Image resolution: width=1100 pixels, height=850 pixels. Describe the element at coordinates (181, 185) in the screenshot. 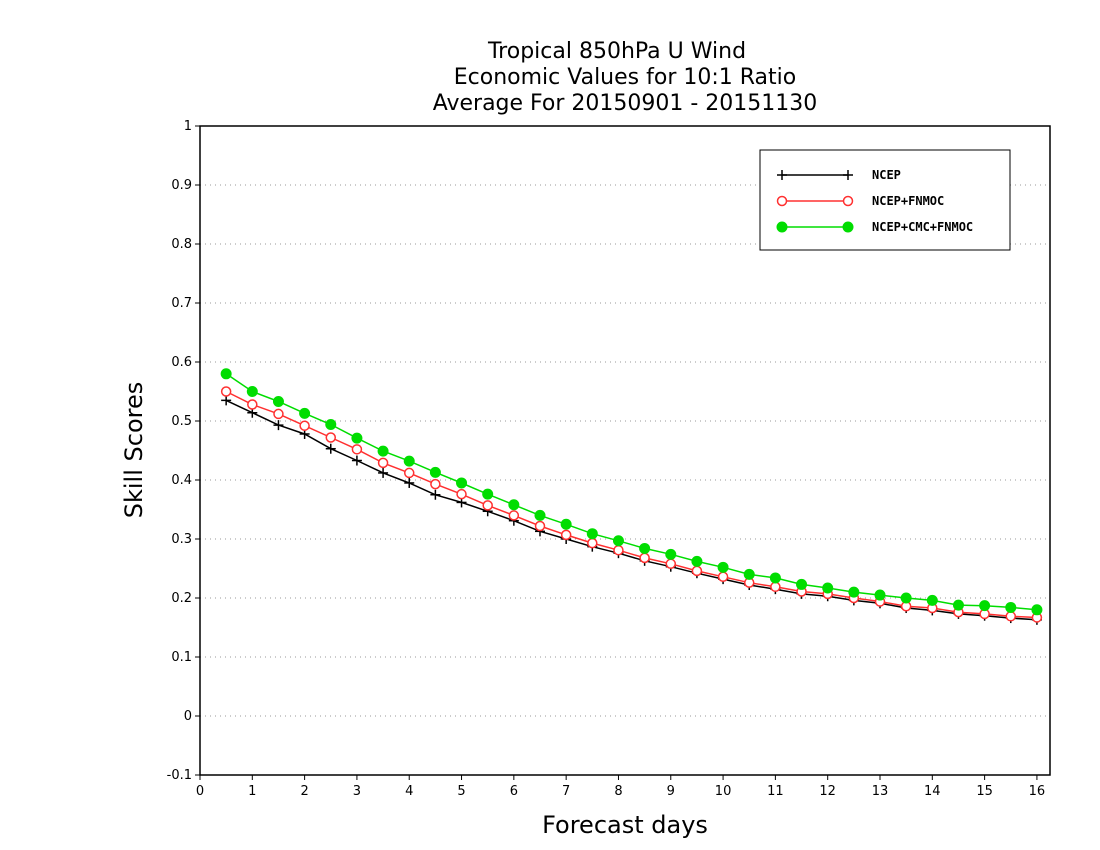

I see `y-tick-label: 0.9` at that location.